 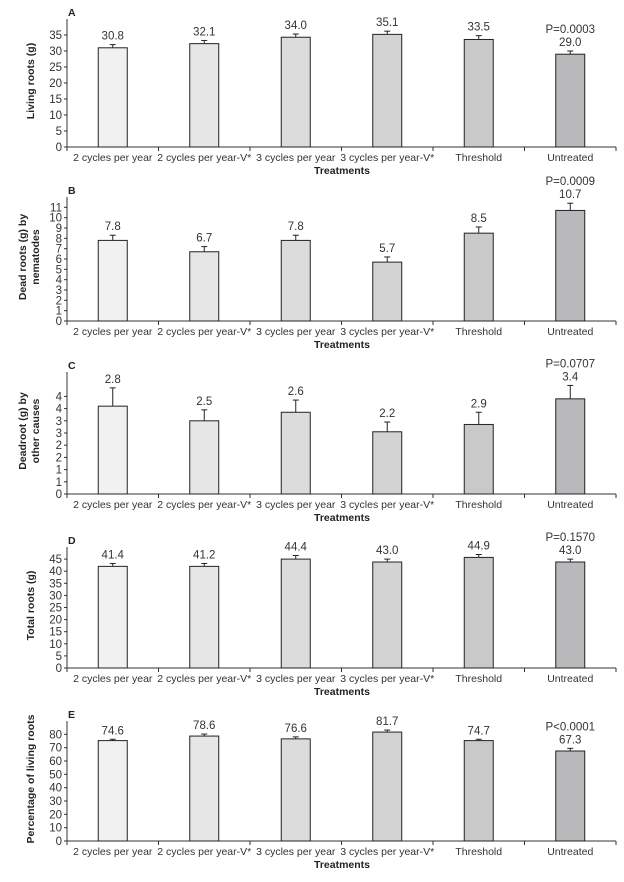 I want to click on data-label: 81.7, so click(x=387, y=722).